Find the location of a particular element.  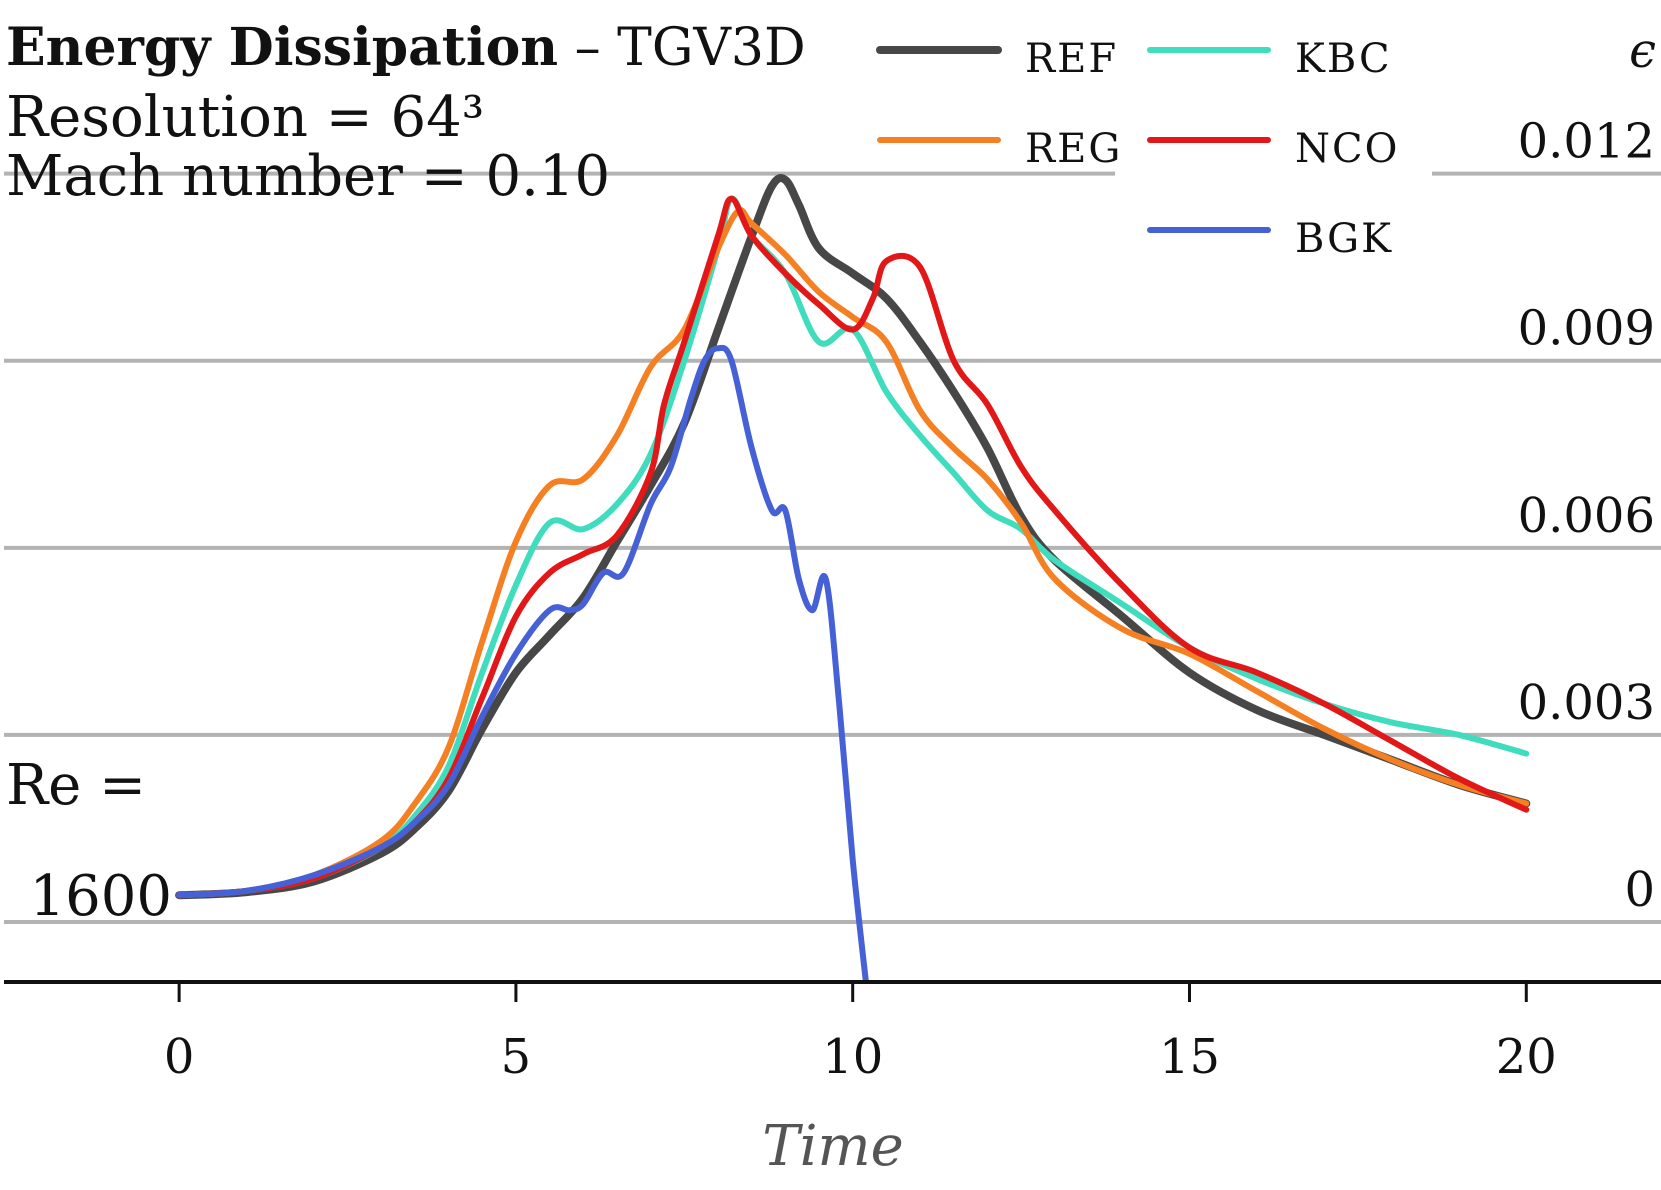

chart-title: Energy Dissipation – TGV3D is located at coordinates (406, 47).